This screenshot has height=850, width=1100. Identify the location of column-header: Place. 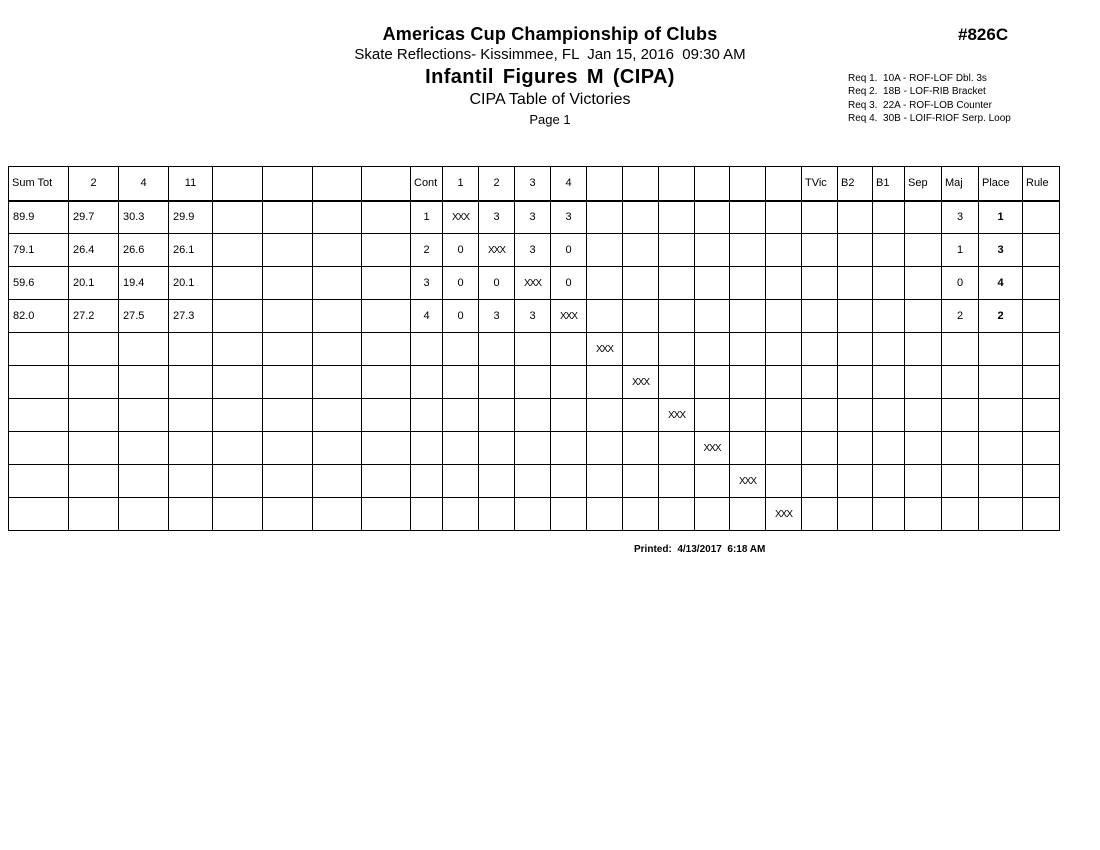
(1000, 184).